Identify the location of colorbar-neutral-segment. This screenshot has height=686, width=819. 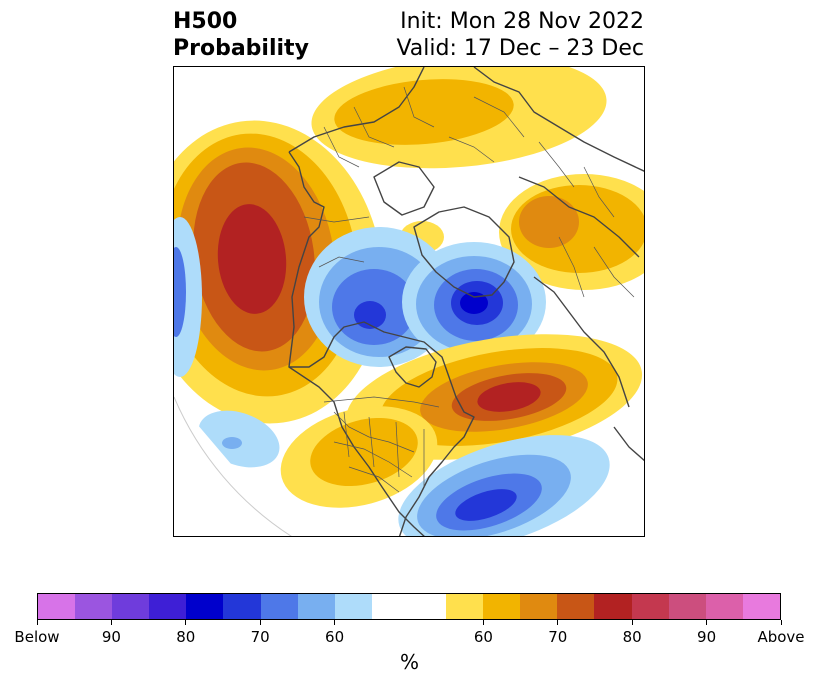
(409, 606).